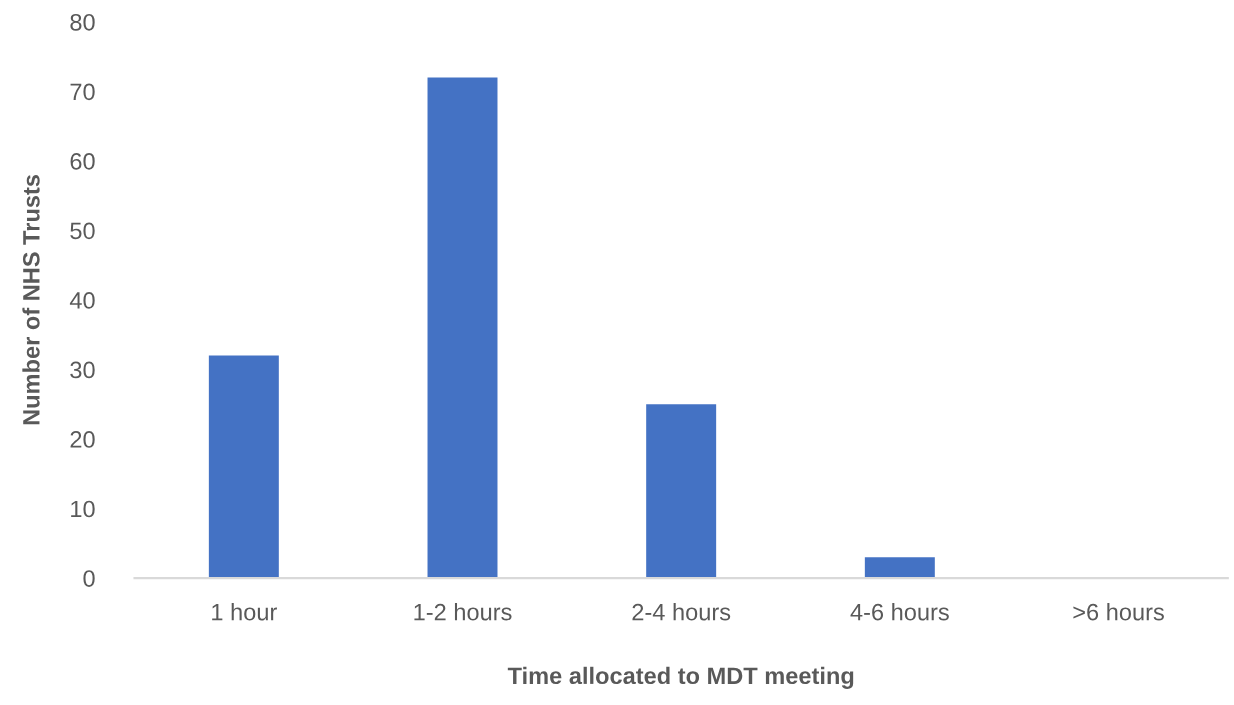 The height and width of the screenshot is (705, 1234). Describe the element at coordinates (83, 509) in the screenshot. I see `y-tick-label: 10` at that location.